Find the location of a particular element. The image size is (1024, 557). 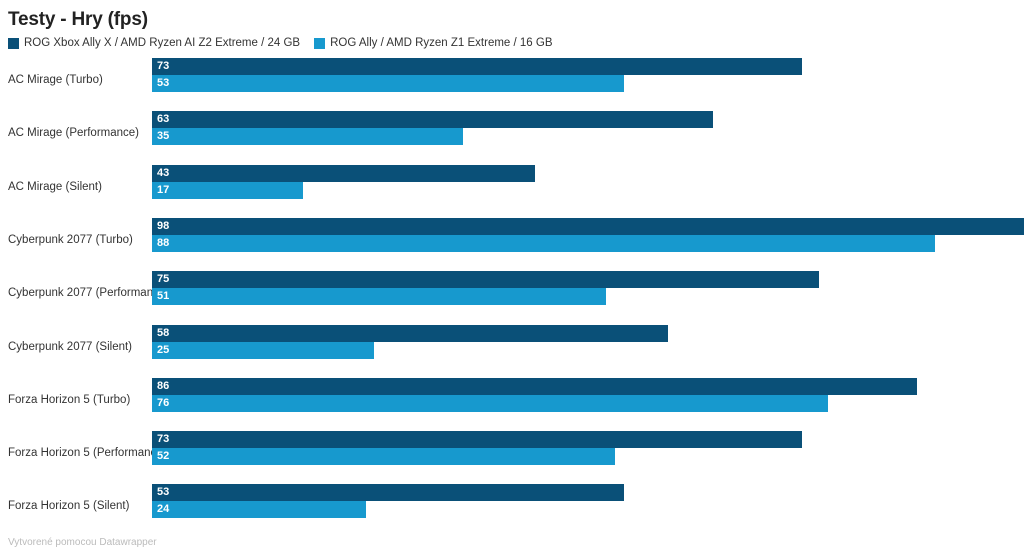

bar-value-label: 98 is located at coordinates (163, 225).